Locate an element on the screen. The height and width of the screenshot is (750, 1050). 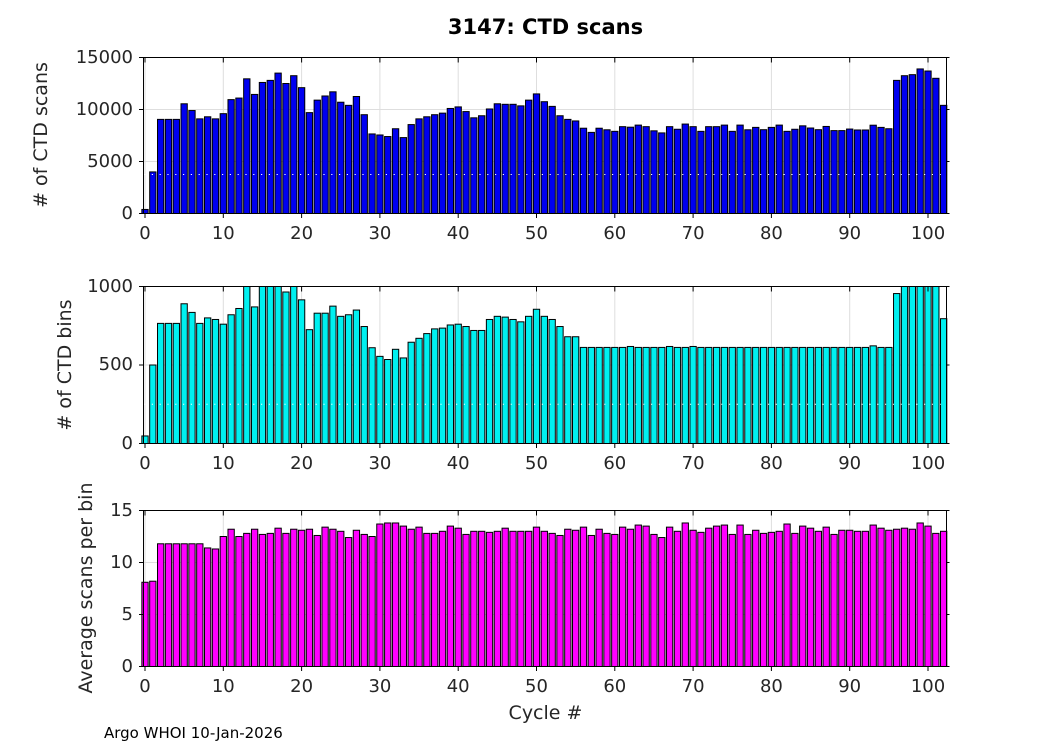
footer-annotation: Argo WHOI 10-Jan-2026 is located at coordinates (193, 733).